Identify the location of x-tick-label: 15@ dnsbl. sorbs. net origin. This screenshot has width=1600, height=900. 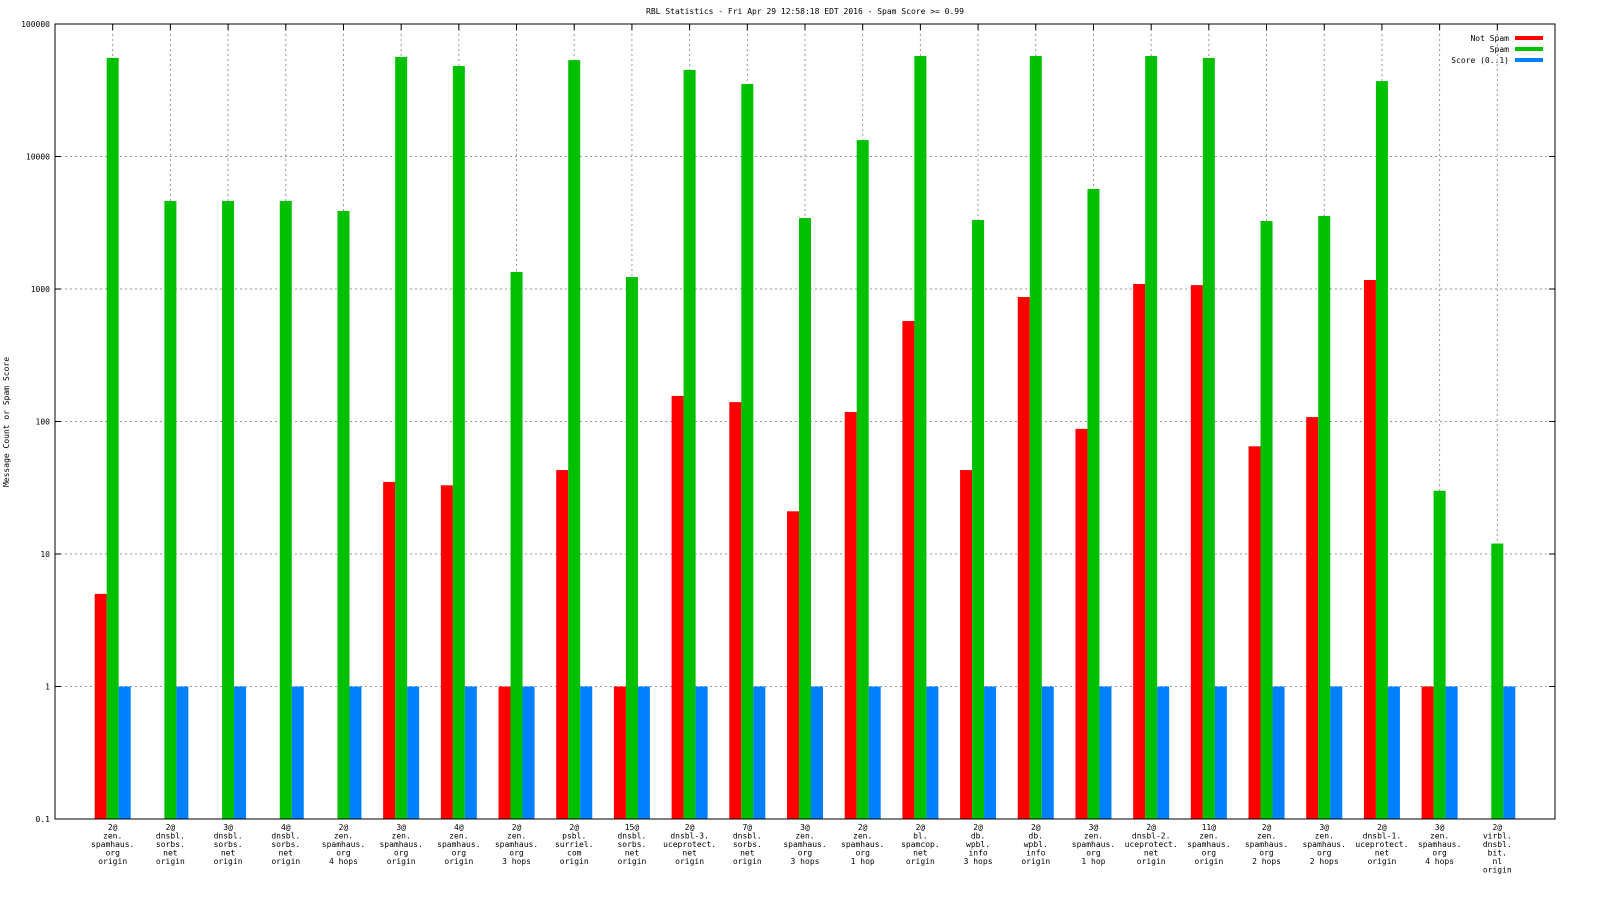
(631, 844).